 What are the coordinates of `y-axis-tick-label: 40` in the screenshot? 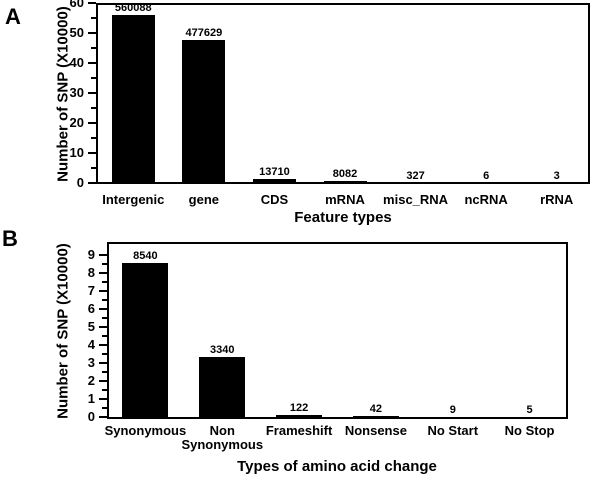 It's located at (76, 62).